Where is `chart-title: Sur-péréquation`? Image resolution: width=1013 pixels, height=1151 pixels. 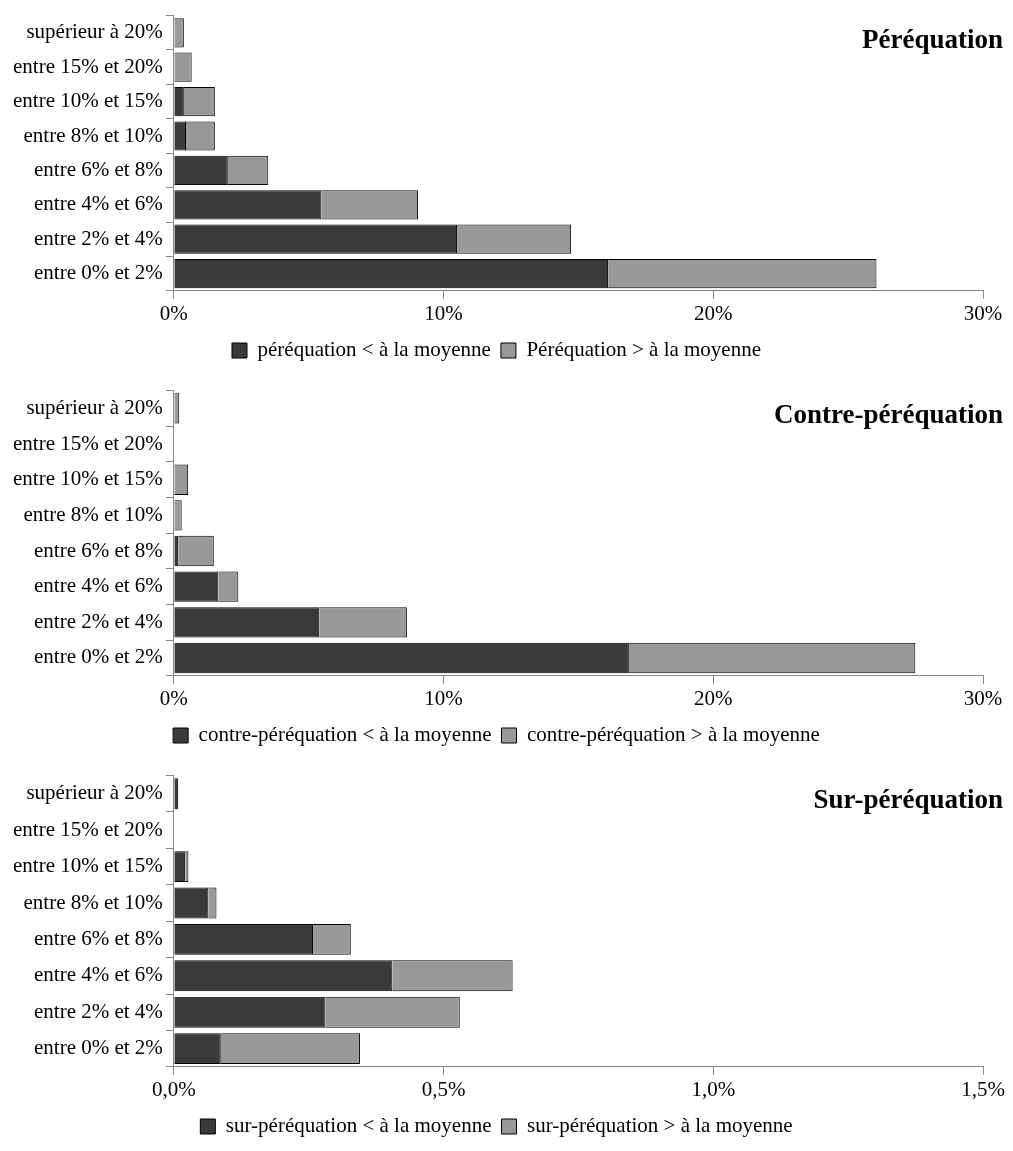
chart-title: Sur-péréquation is located at coordinates (908, 799).